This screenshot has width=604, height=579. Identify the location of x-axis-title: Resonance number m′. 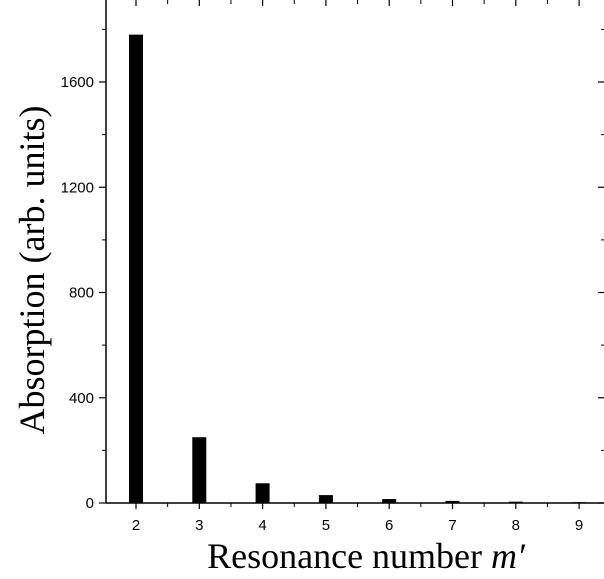
(366, 556).